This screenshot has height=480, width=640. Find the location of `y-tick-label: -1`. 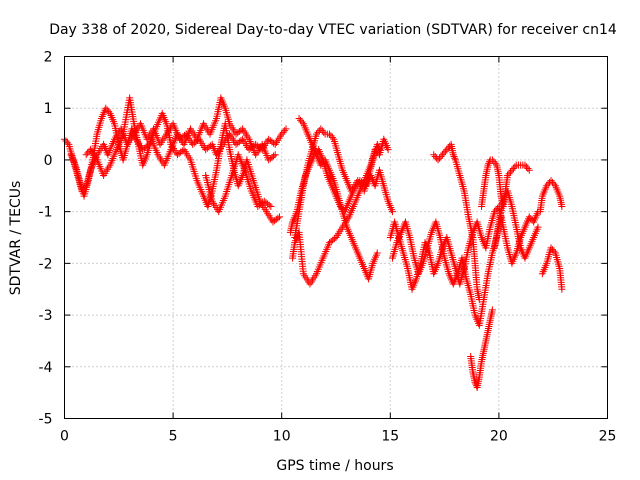

y-tick-label: -1 is located at coordinates (46, 213).